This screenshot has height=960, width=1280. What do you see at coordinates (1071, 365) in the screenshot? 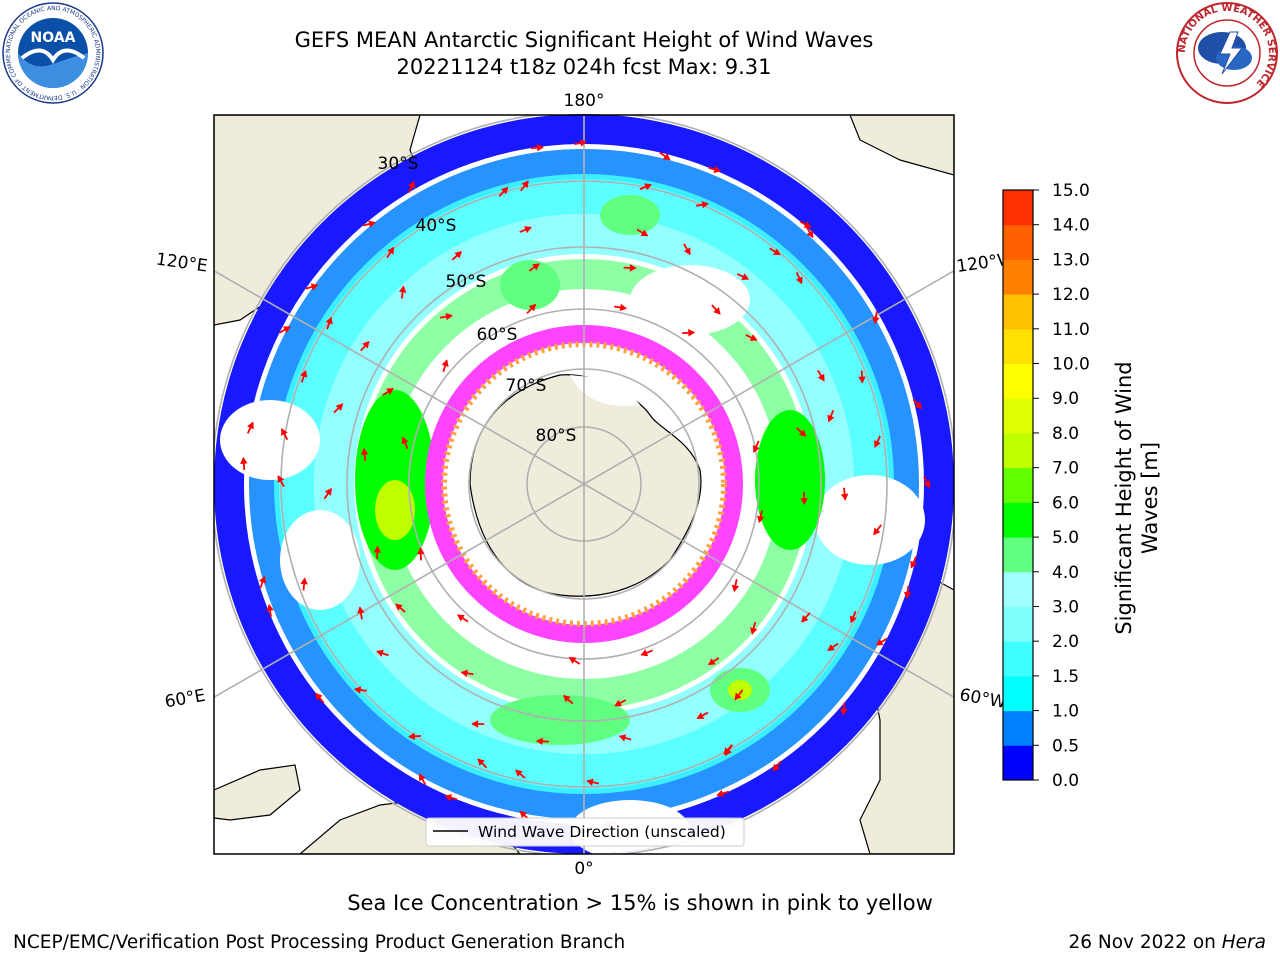
I see `colorbar-tick-label: 10.0` at bounding box center [1071, 365].